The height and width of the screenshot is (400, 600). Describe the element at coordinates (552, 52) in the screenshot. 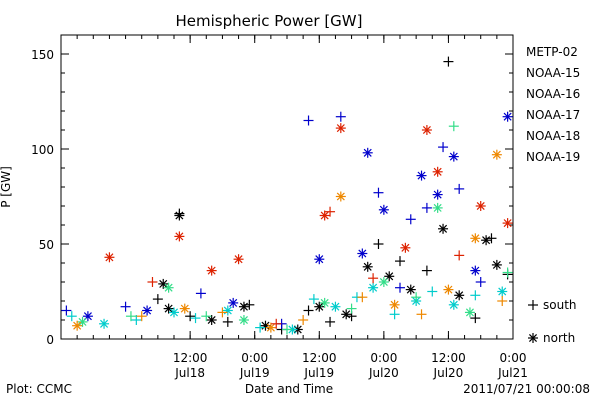

I see `legend-item-metp-02: METP-02` at that location.